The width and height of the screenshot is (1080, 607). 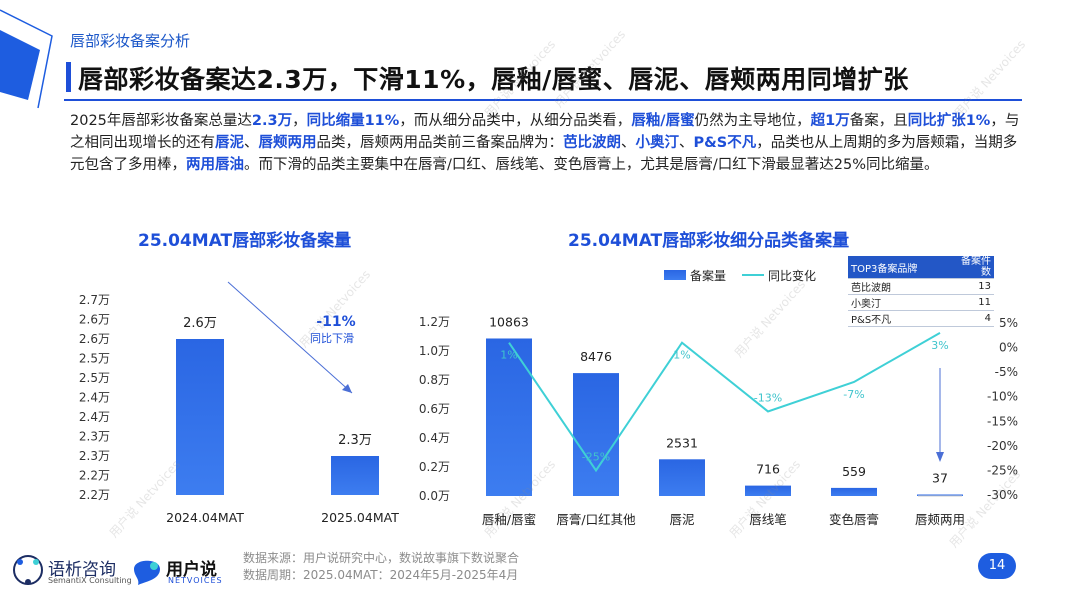 I want to click on table-row: P&S不凡 4, so click(x=921, y=318).